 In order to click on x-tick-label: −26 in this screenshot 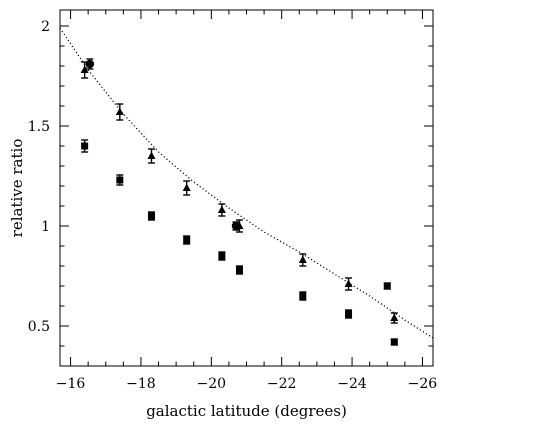, I will do `click(423, 384)`.